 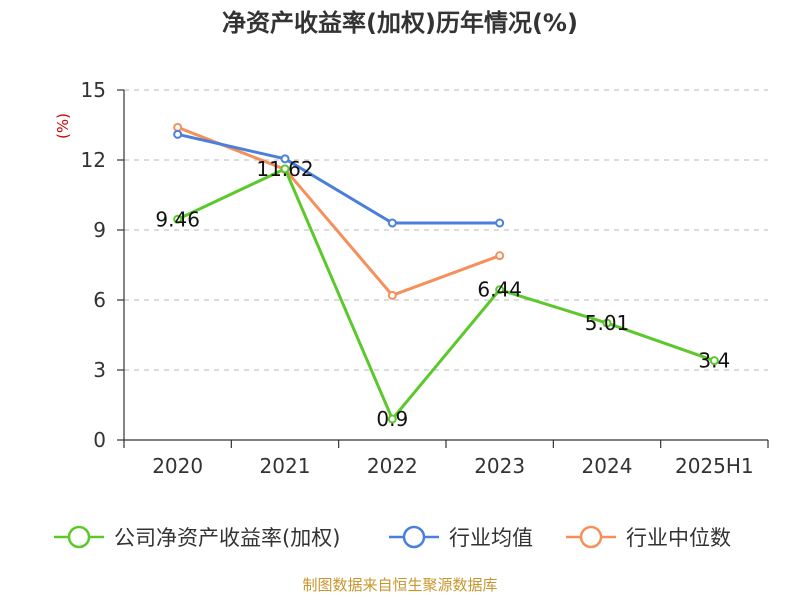 What do you see at coordinates (99, 230) in the screenshot?
I see `y-tick-label: 9` at bounding box center [99, 230].